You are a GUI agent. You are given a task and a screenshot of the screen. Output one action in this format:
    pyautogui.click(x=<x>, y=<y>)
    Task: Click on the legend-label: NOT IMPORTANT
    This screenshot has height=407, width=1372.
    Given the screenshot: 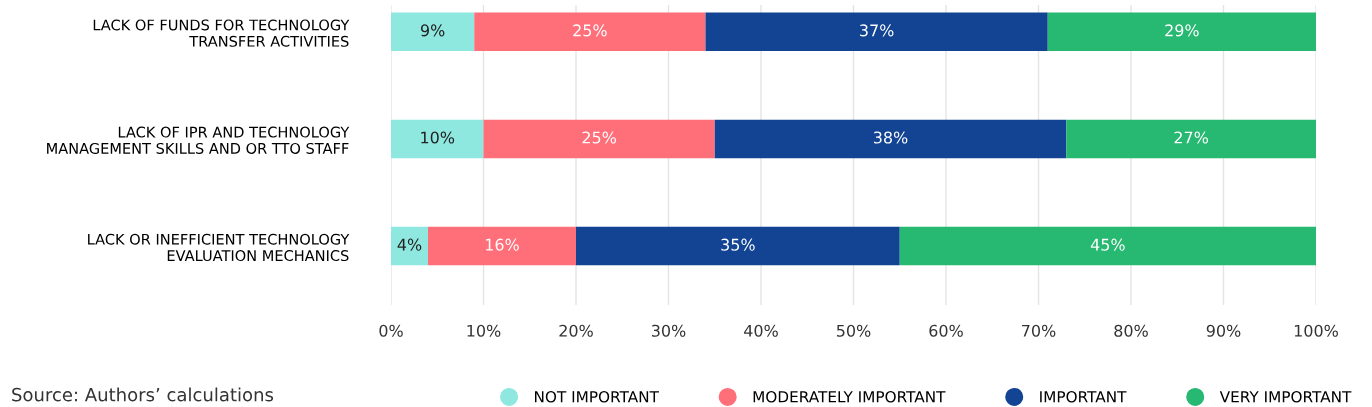 What is the action you would take?
    pyautogui.click(x=596, y=396)
    